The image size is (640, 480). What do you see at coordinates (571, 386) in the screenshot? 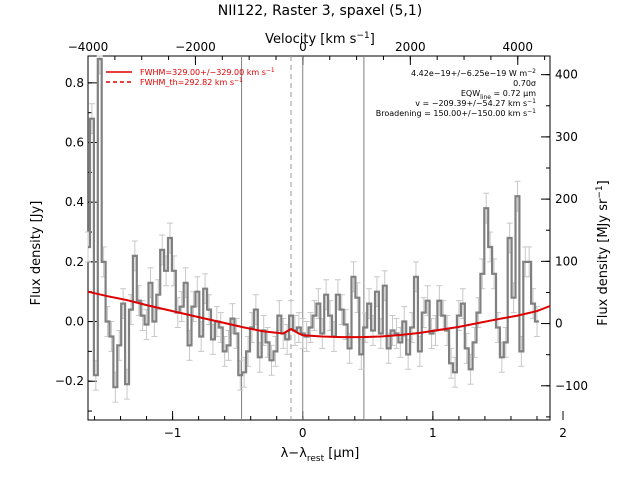
I see `right-tick-label: −100` at bounding box center [571, 386].